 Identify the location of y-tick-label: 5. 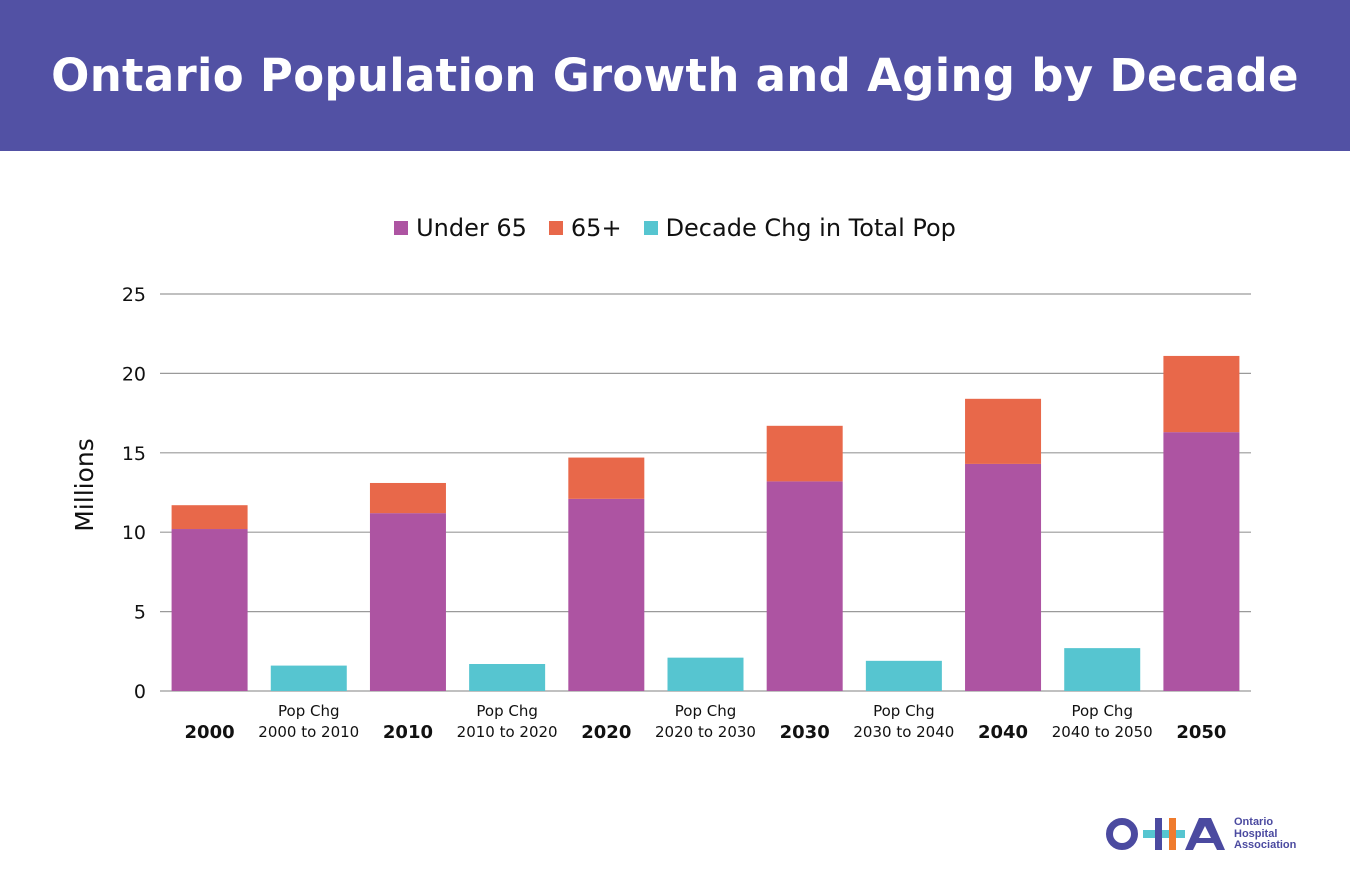
(140, 613).